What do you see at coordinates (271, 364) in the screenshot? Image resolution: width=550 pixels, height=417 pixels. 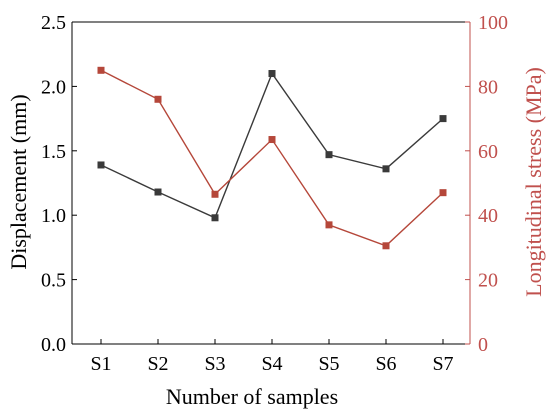 I see `x-tick-label: S4` at bounding box center [271, 364].